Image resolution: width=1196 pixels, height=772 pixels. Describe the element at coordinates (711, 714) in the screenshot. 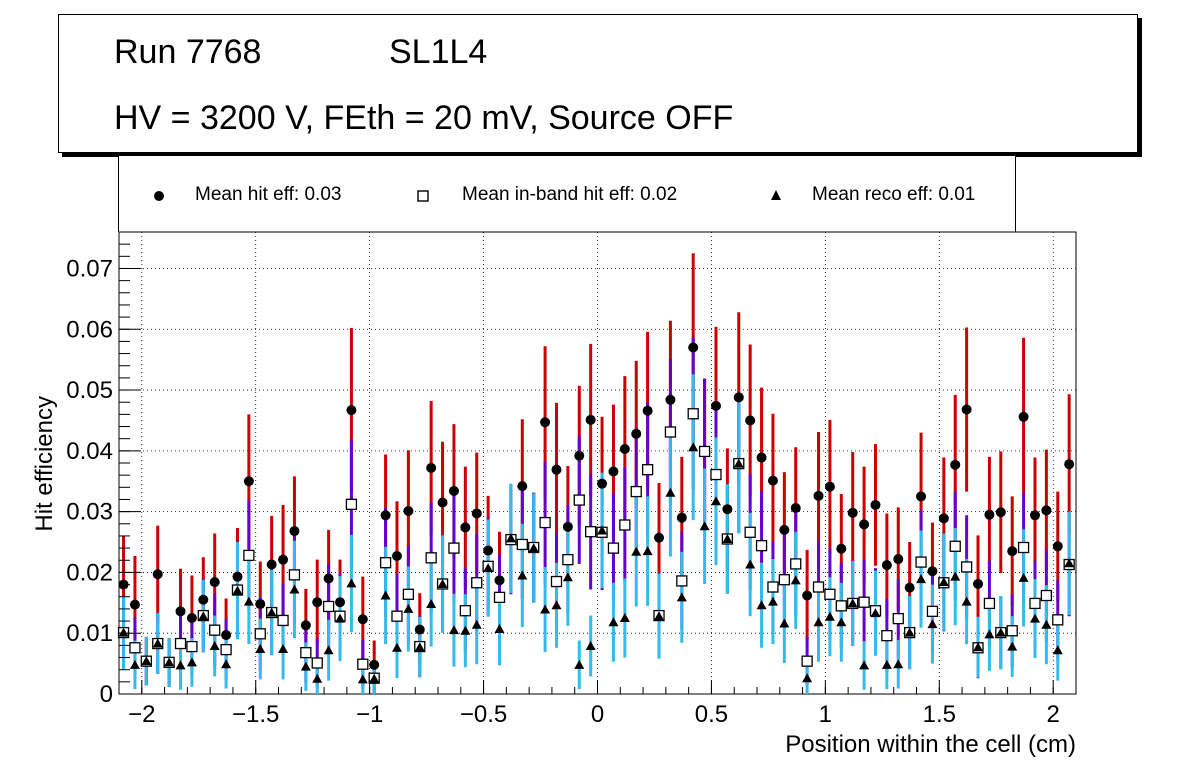

I see `x-tick-label: 0.5` at that location.